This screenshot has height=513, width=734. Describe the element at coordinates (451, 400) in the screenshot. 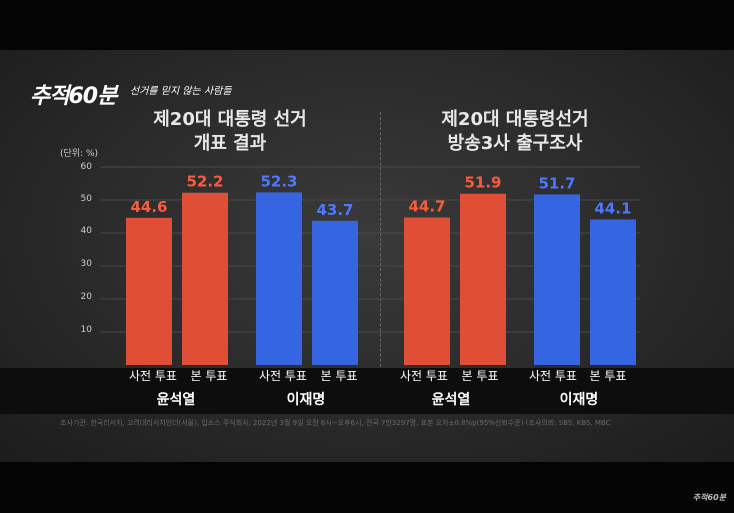

I see `candidate-yoon-right: 윤석열` at that location.